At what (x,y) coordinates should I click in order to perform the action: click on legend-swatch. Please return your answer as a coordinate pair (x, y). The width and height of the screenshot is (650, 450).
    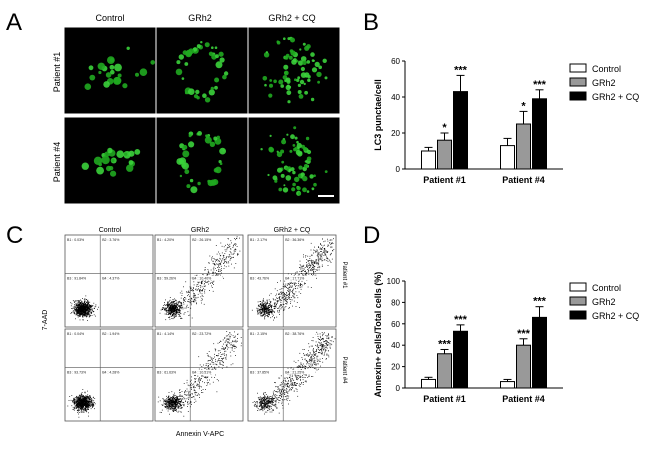
    Looking at the image, I should click on (578, 82).